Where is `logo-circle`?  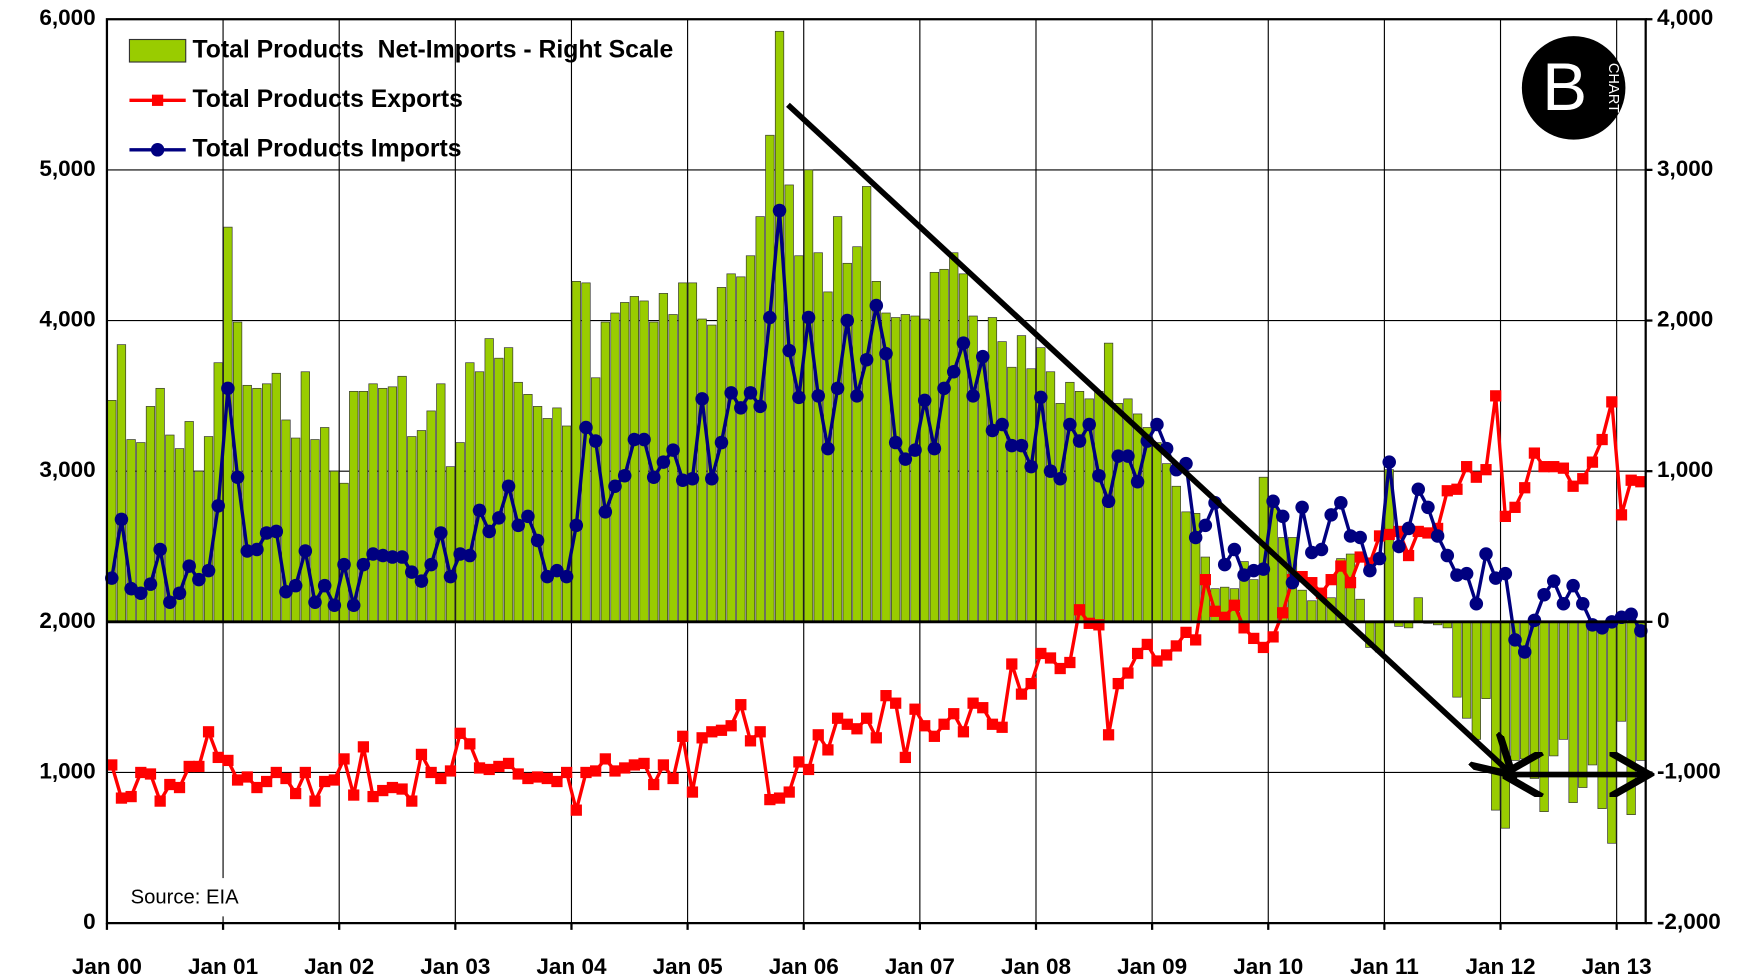 logo-circle is located at coordinates (1573, 88).